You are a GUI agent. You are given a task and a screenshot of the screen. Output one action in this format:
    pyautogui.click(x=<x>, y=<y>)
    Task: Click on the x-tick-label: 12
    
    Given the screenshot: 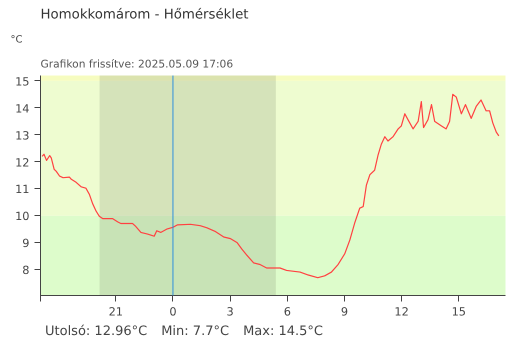 What is the action you would take?
    pyautogui.click(x=401, y=311)
    